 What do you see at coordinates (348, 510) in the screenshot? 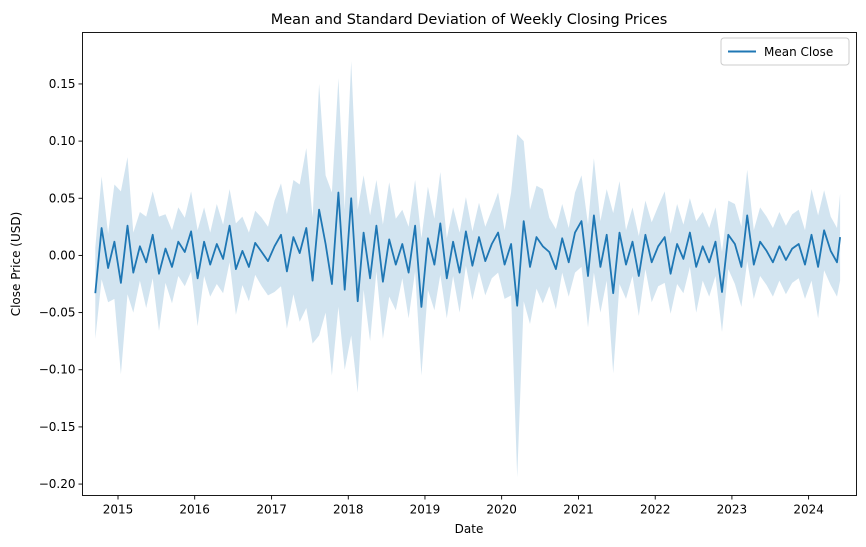
I see `x-tick-label: 2018` at bounding box center [348, 510].